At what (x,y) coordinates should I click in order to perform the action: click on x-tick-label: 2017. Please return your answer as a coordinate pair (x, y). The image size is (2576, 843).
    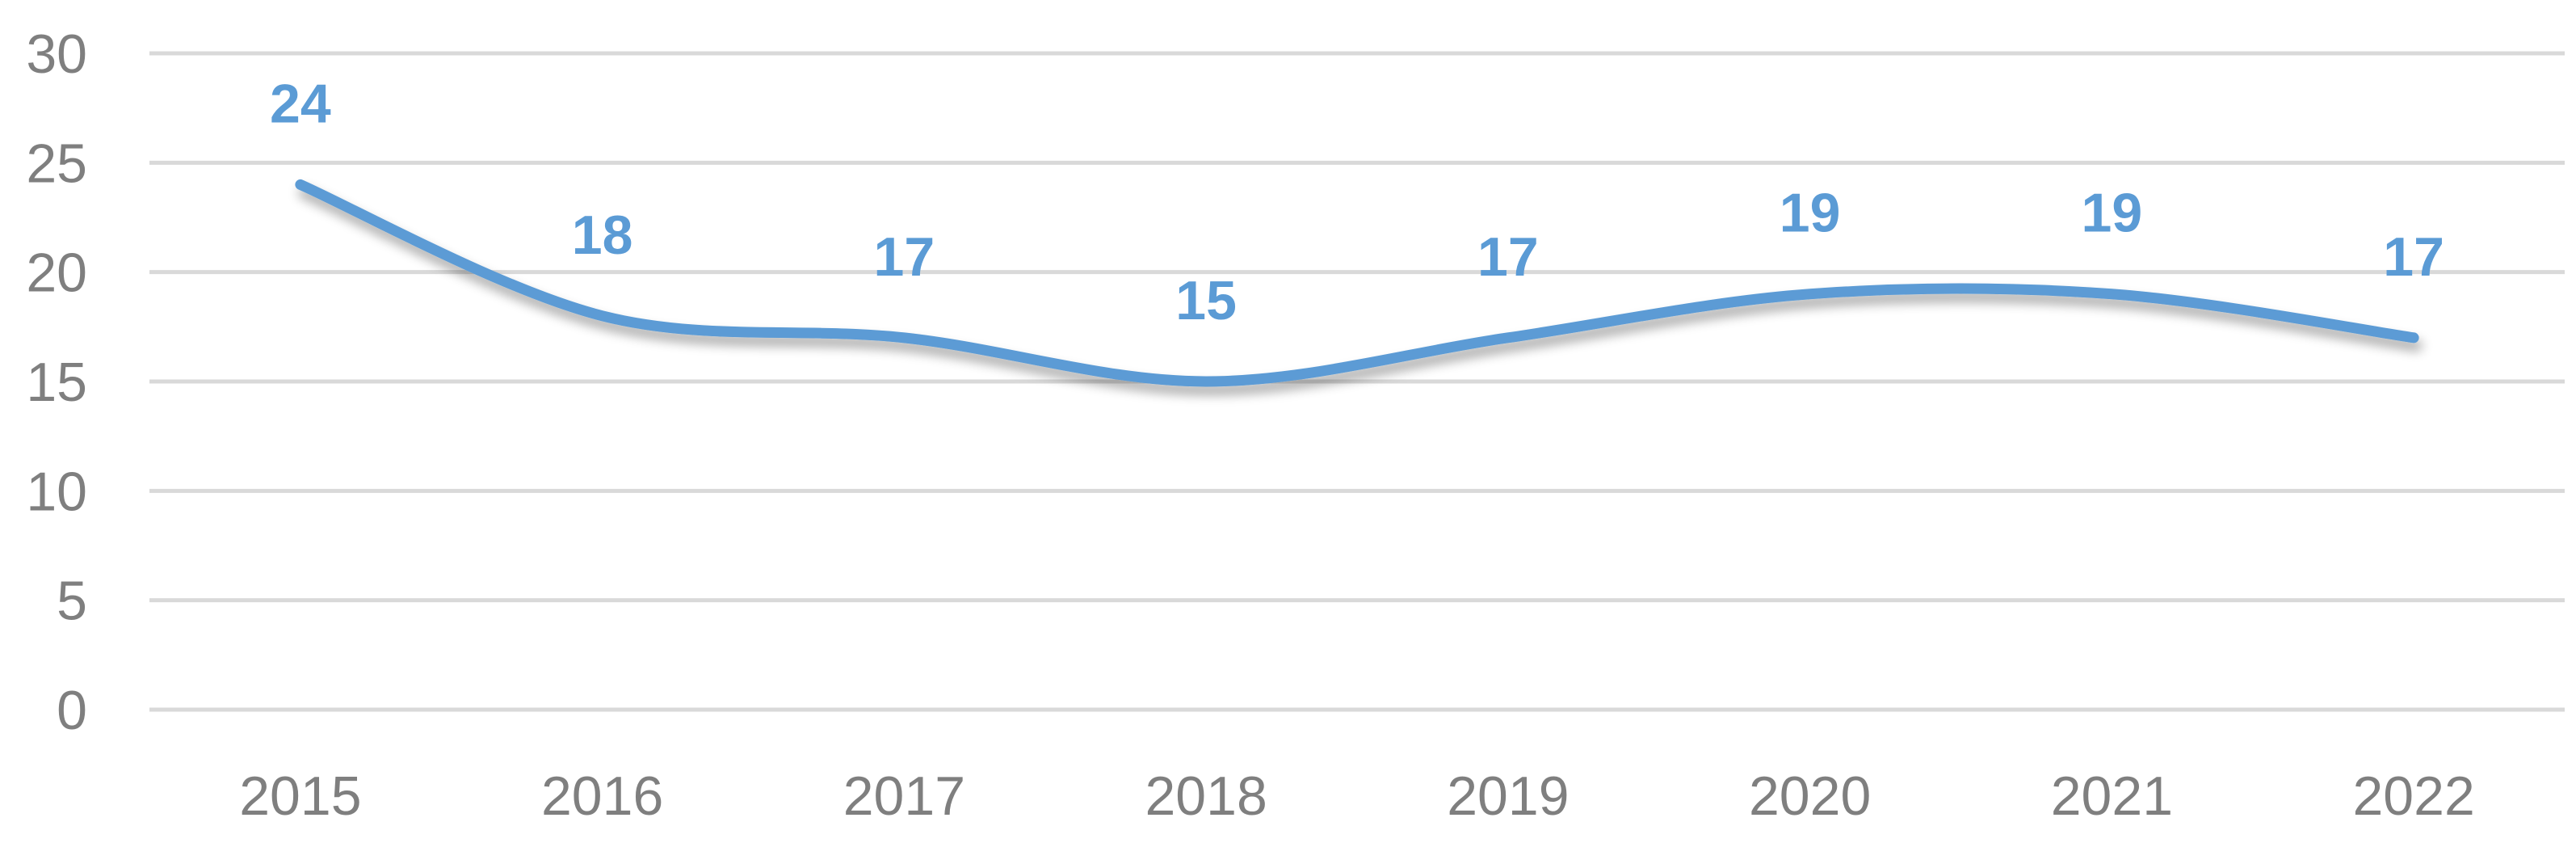
    Looking at the image, I should click on (904, 796).